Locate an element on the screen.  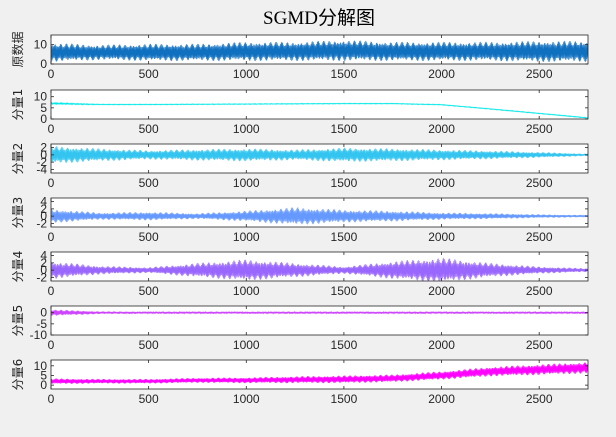
subplot-5: 0 500 1000 1500 2000 2500 -10-50 分量5 is located at coordinates (300, 328).